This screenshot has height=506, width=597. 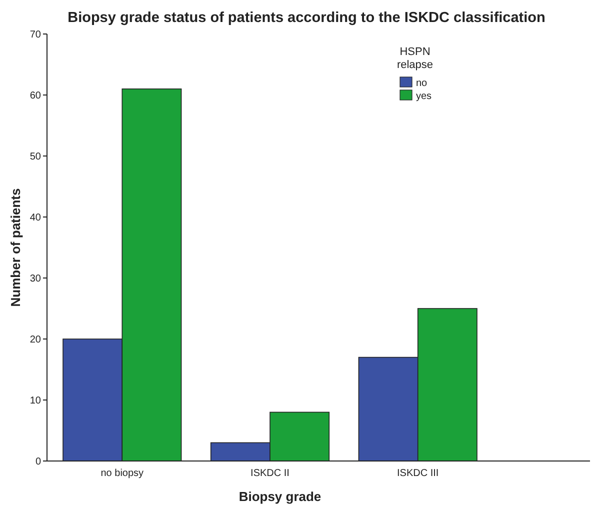 I want to click on y-tick-label: 20, so click(x=36, y=340).